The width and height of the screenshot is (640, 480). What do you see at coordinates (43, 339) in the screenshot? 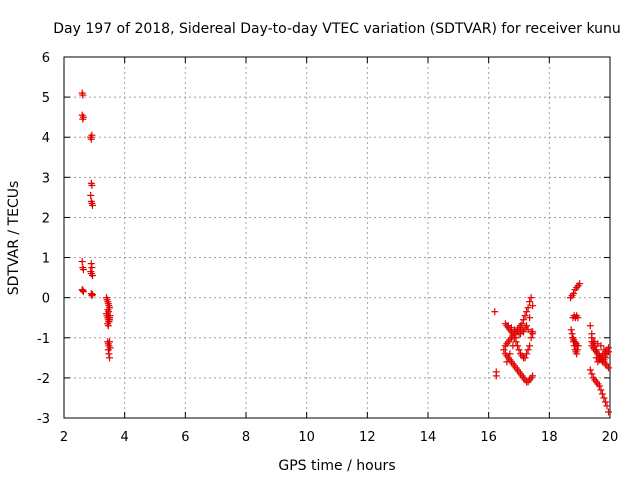
I see `y-tick-label: -1` at bounding box center [43, 339].